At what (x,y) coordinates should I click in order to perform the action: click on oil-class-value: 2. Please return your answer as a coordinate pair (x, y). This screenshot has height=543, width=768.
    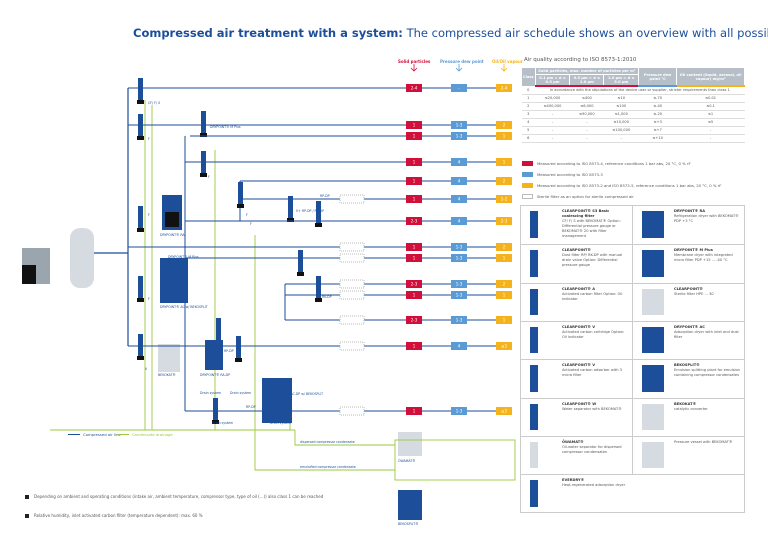
    Looking at the image, I should click on (504, 125).